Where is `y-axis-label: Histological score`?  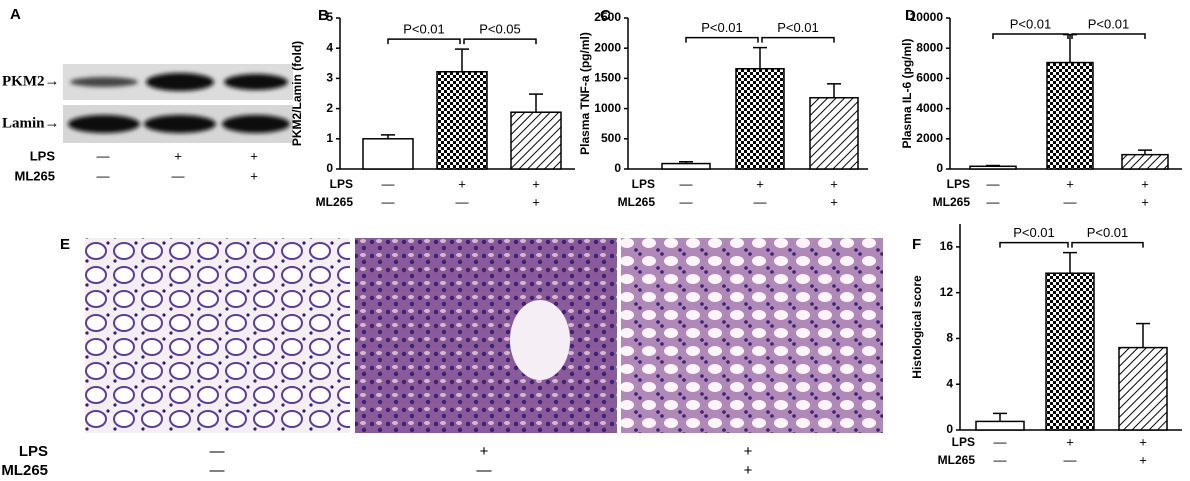 y-axis-label: Histological score is located at coordinates (917, 327).